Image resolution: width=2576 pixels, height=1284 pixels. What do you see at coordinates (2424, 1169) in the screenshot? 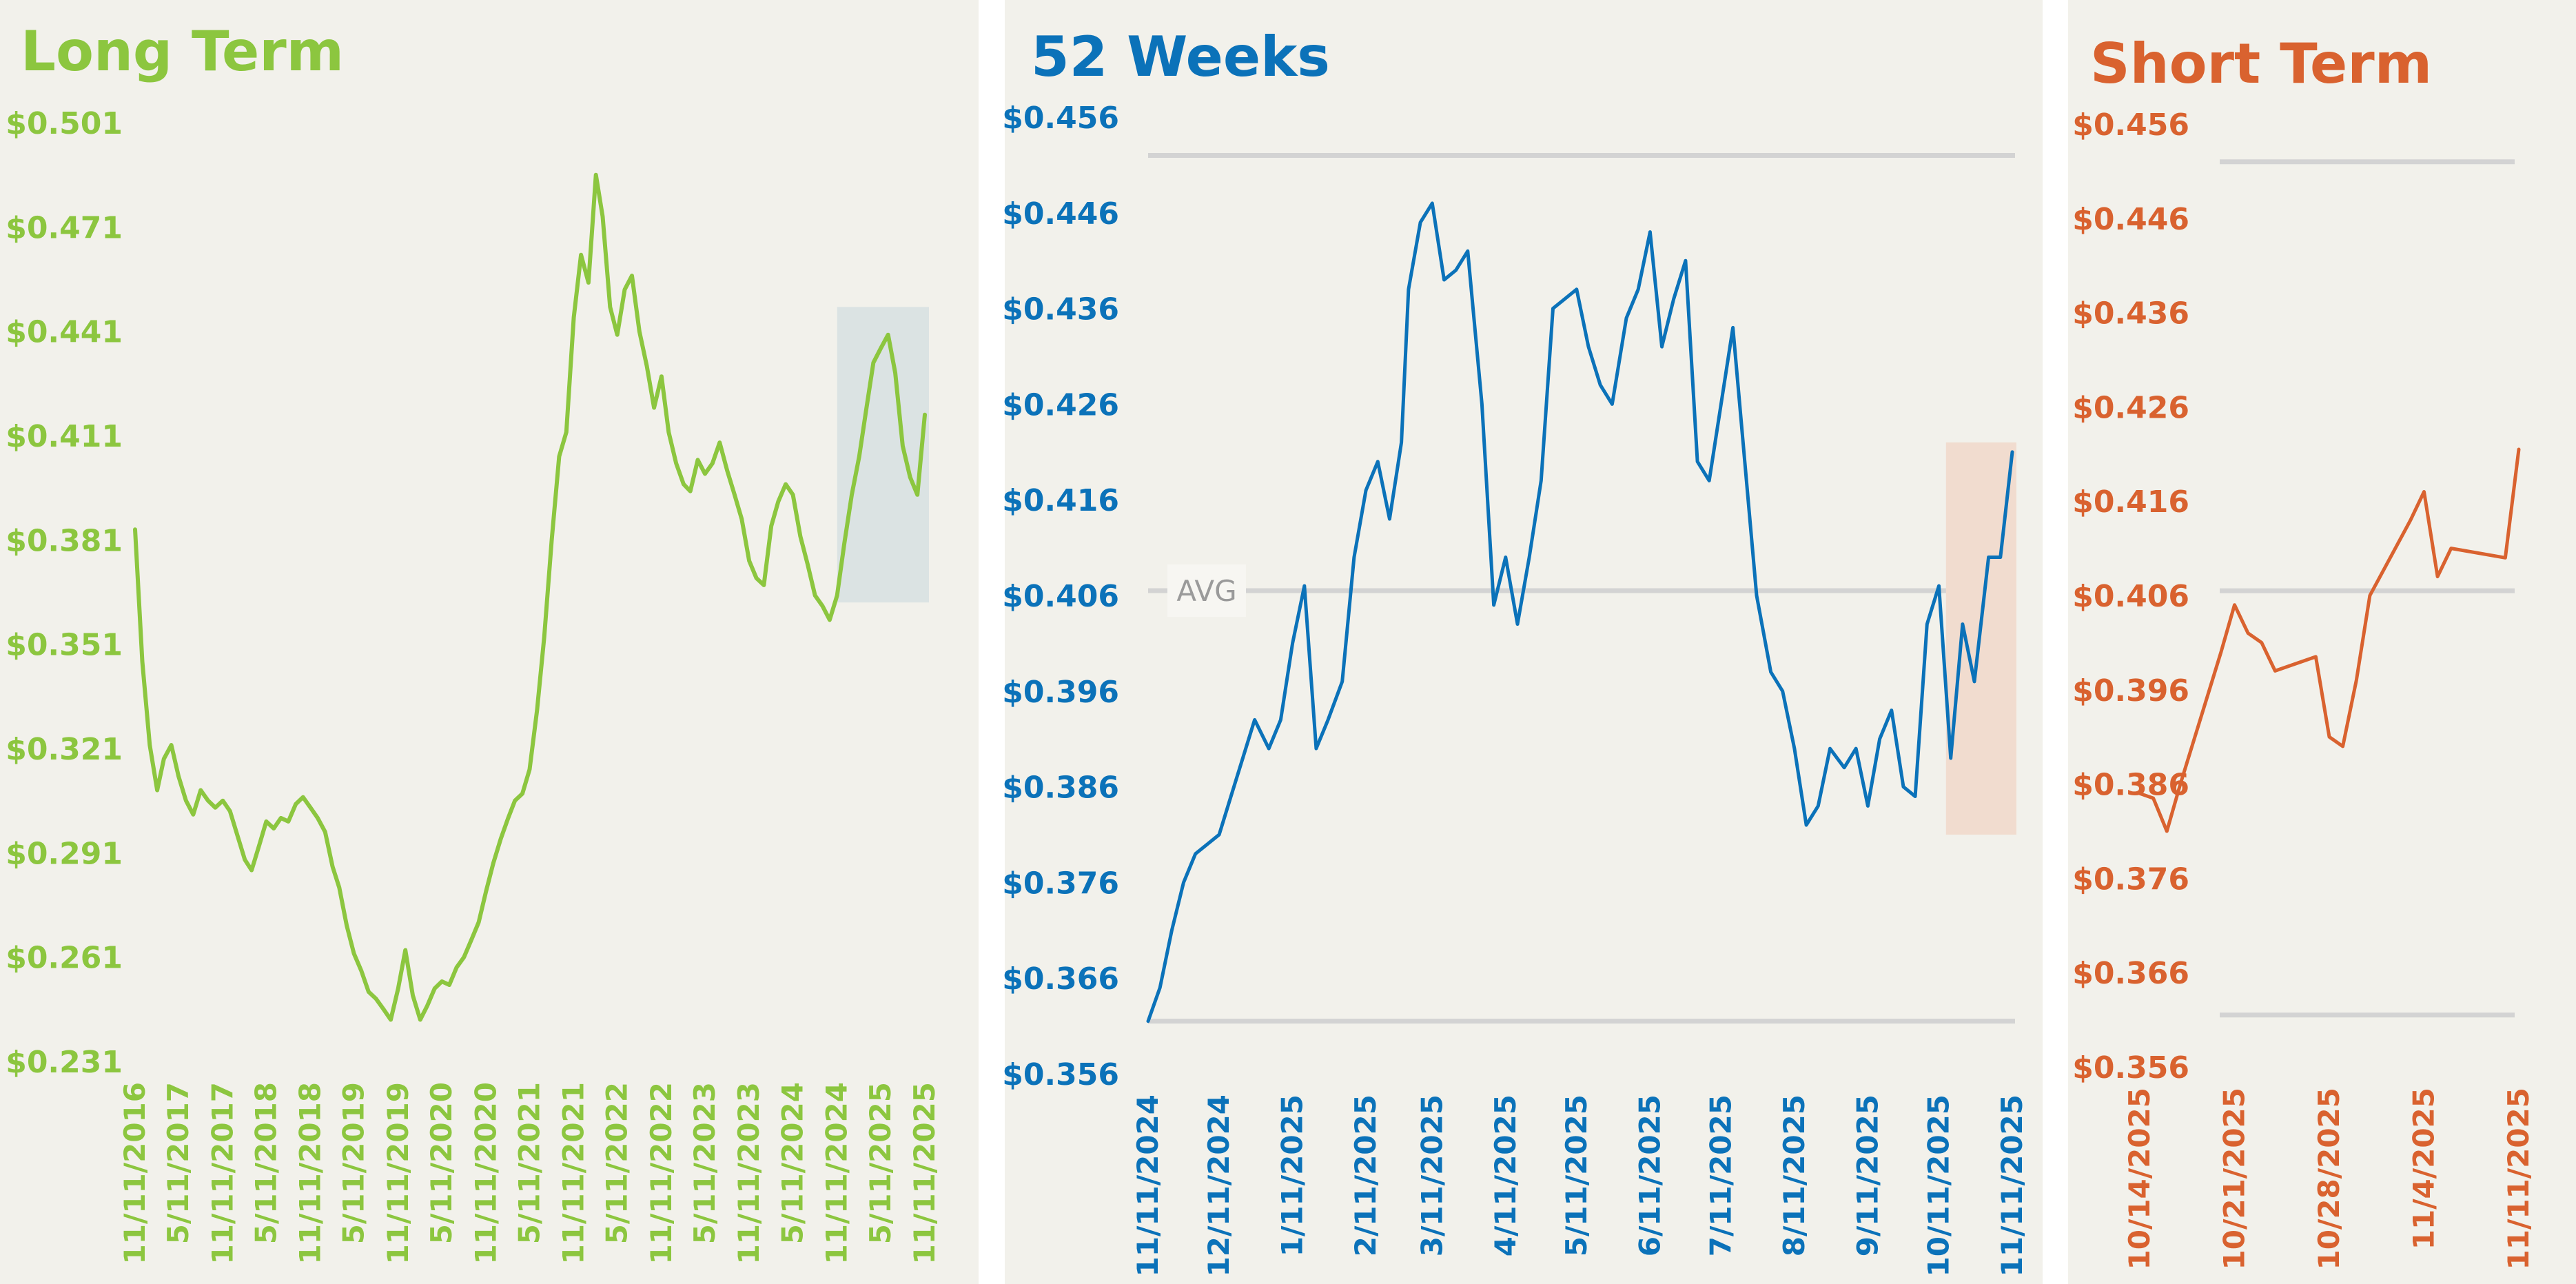
I see `x-tick-label: 11/4/2025` at bounding box center [2424, 1169].